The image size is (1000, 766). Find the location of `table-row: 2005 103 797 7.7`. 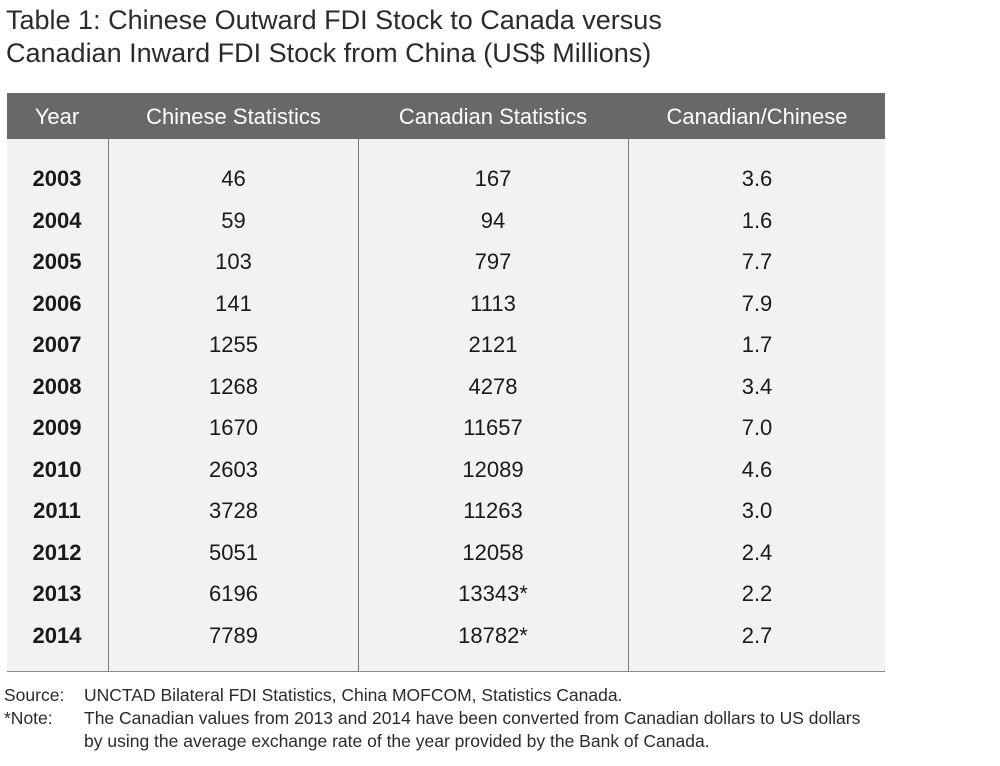

table-row: 2005 103 797 7.7 is located at coordinates (446, 262).